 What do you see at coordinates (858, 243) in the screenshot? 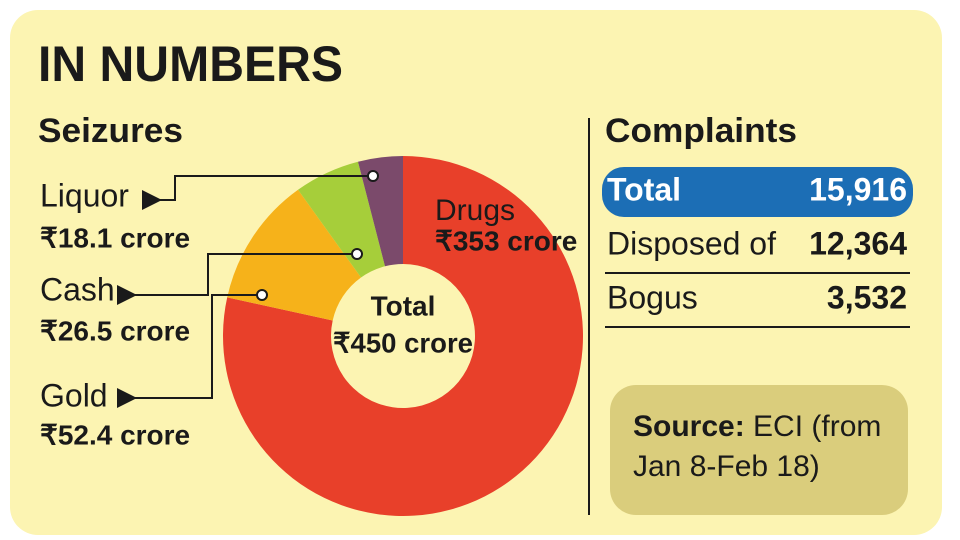
I see `row-value: 12,364` at bounding box center [858, 243].